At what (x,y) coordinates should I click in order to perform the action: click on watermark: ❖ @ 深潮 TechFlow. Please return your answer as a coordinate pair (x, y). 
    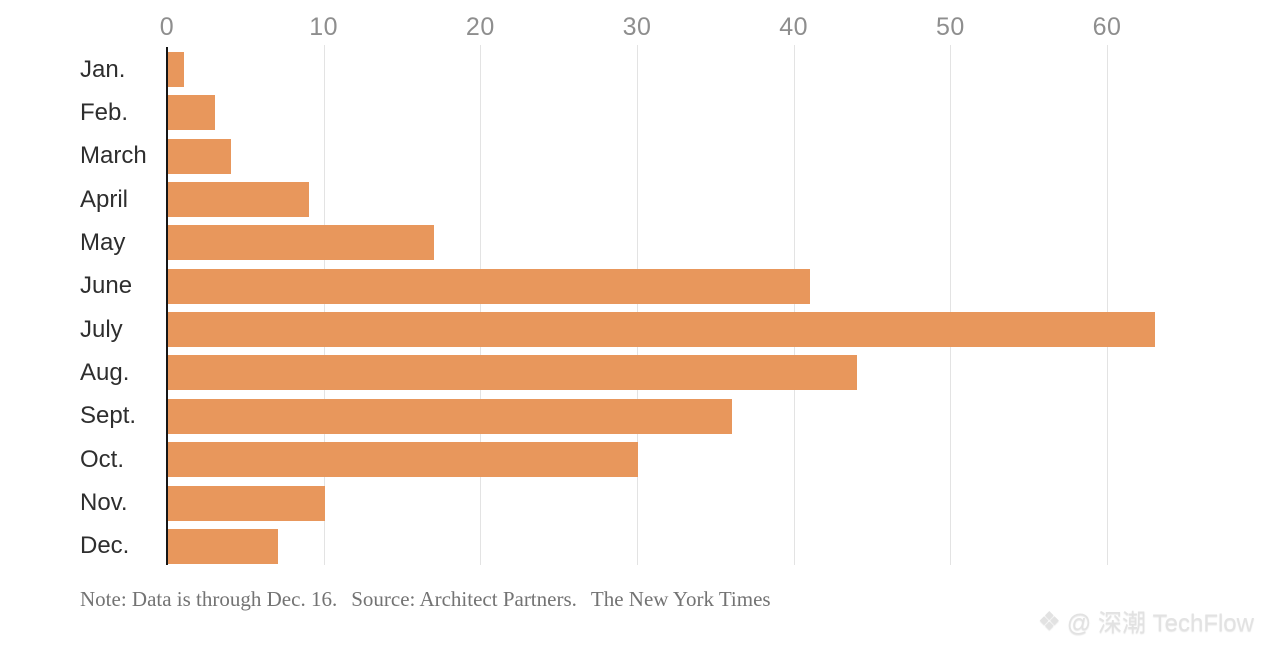
    Looking at the image, I should click on (1146, 620).